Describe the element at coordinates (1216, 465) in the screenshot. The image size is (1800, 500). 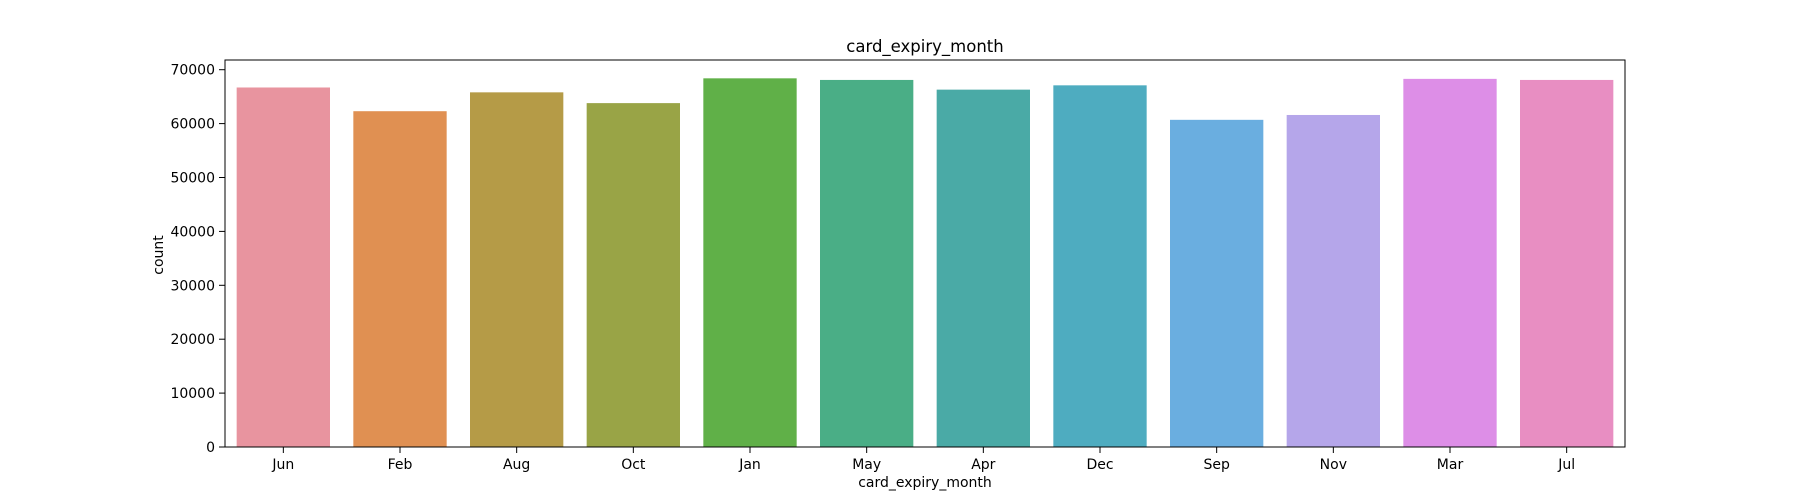
I see `x-tick-label: Sep` at that location.